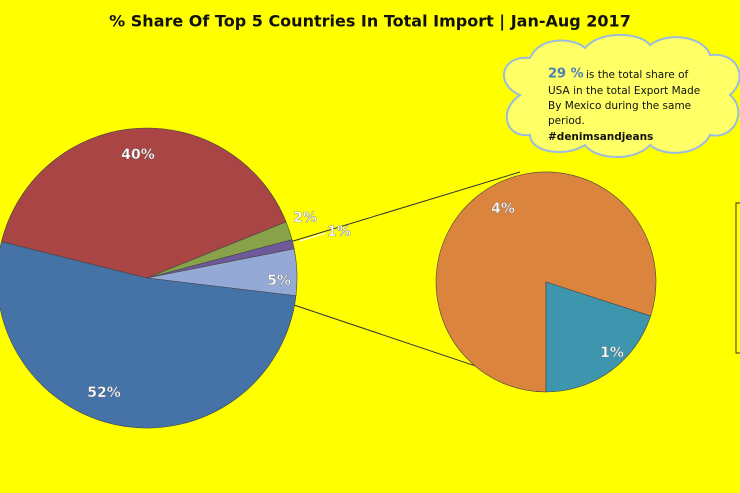  Describe the element at coordinates (566, 74) in the screenshot. I see `annotation-highlight: 29 %` at that location.